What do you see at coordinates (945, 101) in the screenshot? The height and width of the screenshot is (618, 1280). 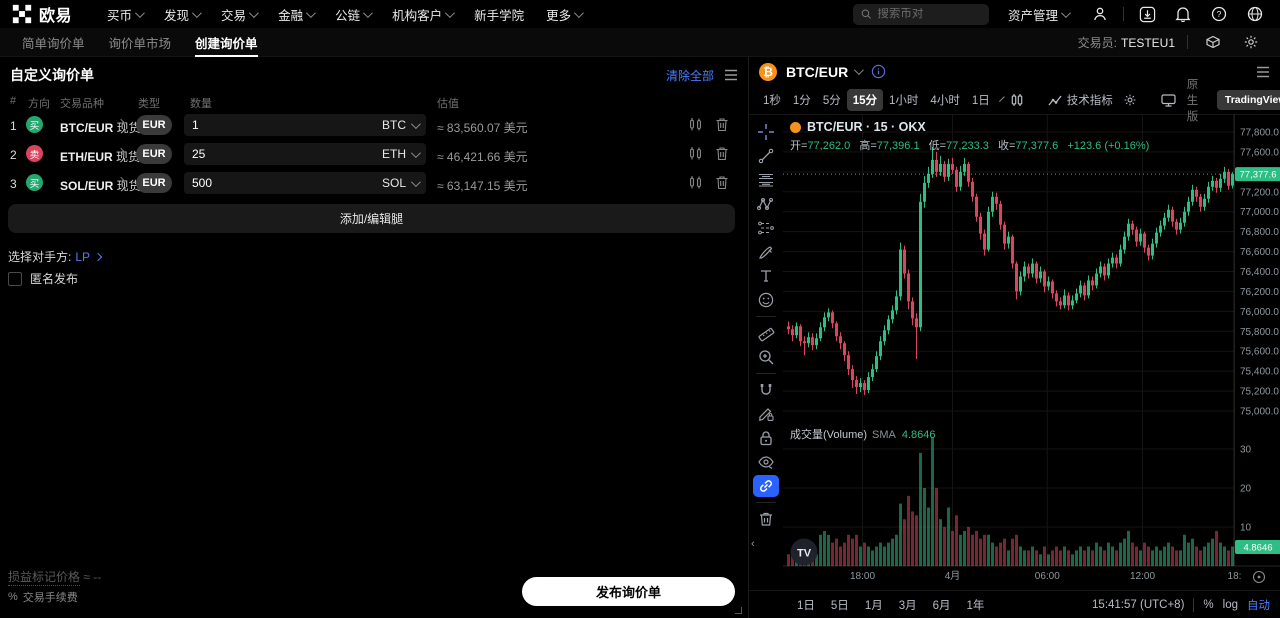 I see `timeframe-4小时: 4小时` at bounding box center [945, 101].